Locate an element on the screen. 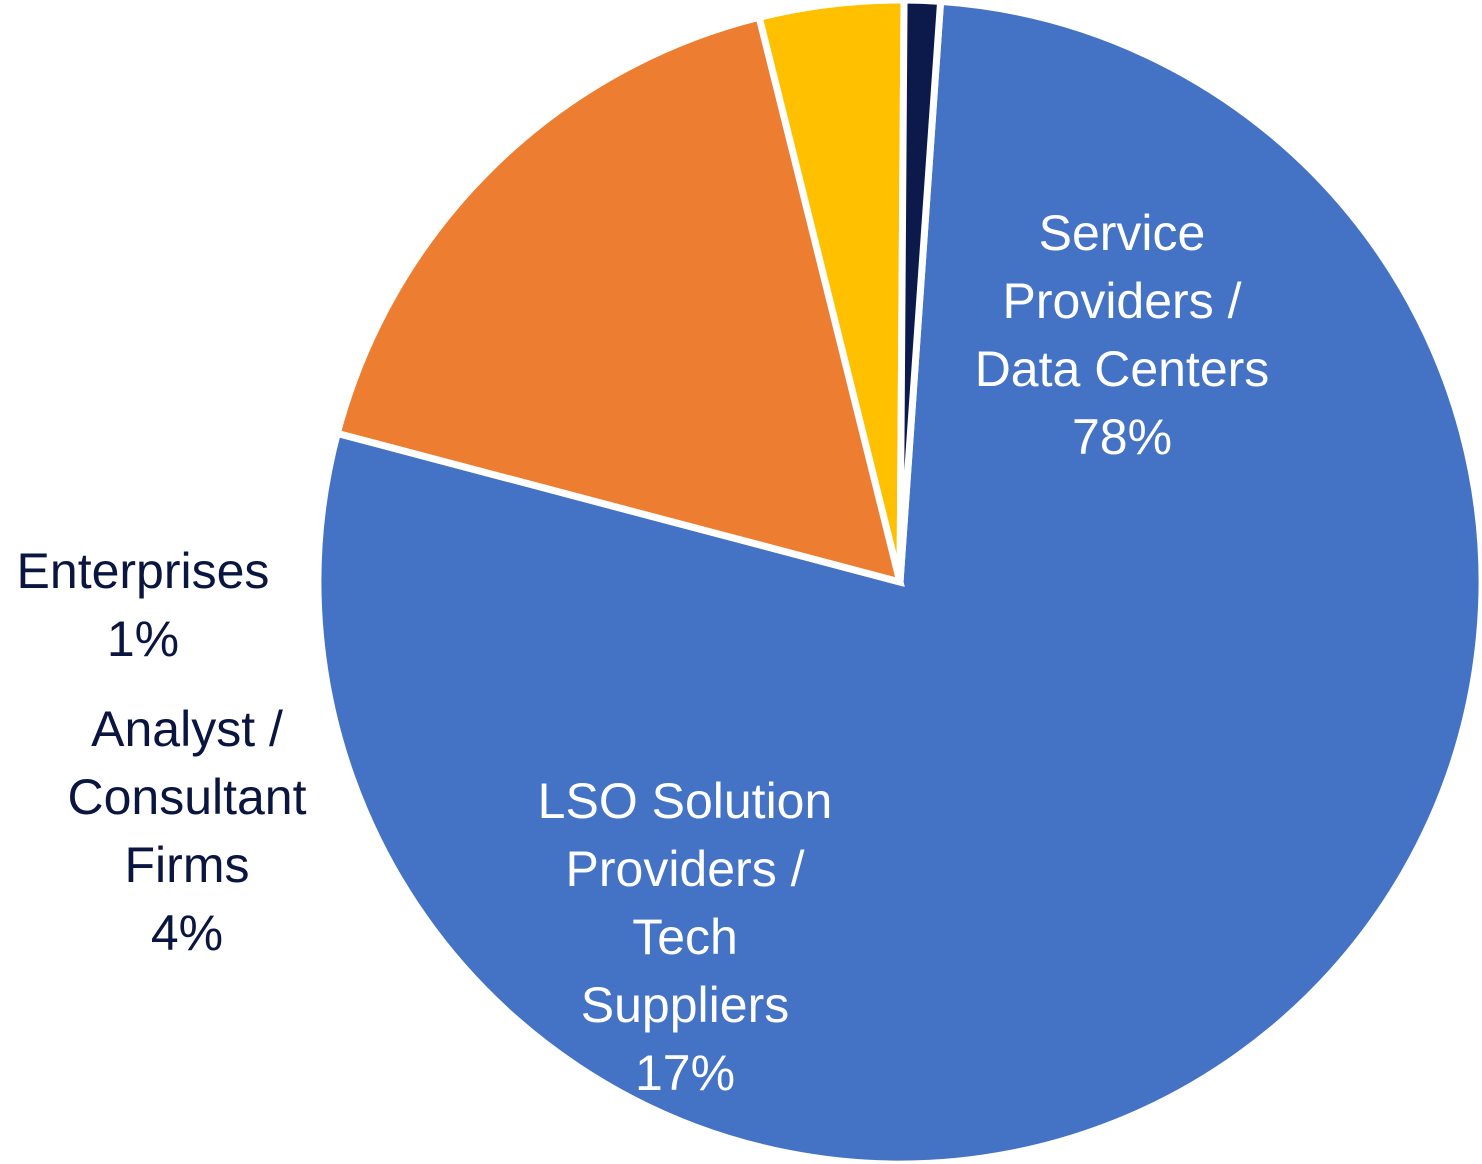 This screenshot has height=1164, width=1482. slice-name-line: Consultant is located at coordinates (186, 797).